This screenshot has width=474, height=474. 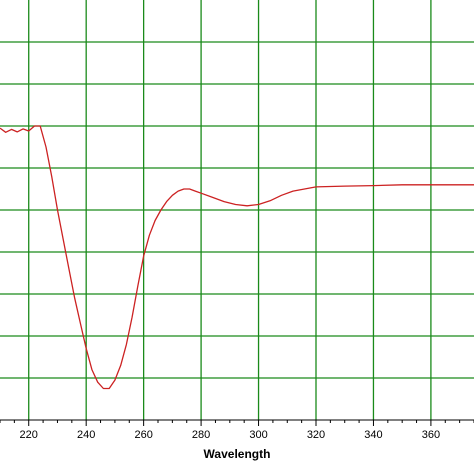 What do you see at coordinates (29, 435) in the screenshot?
I see `x-tick-label-0: 220` at bounding box center [29, 435].